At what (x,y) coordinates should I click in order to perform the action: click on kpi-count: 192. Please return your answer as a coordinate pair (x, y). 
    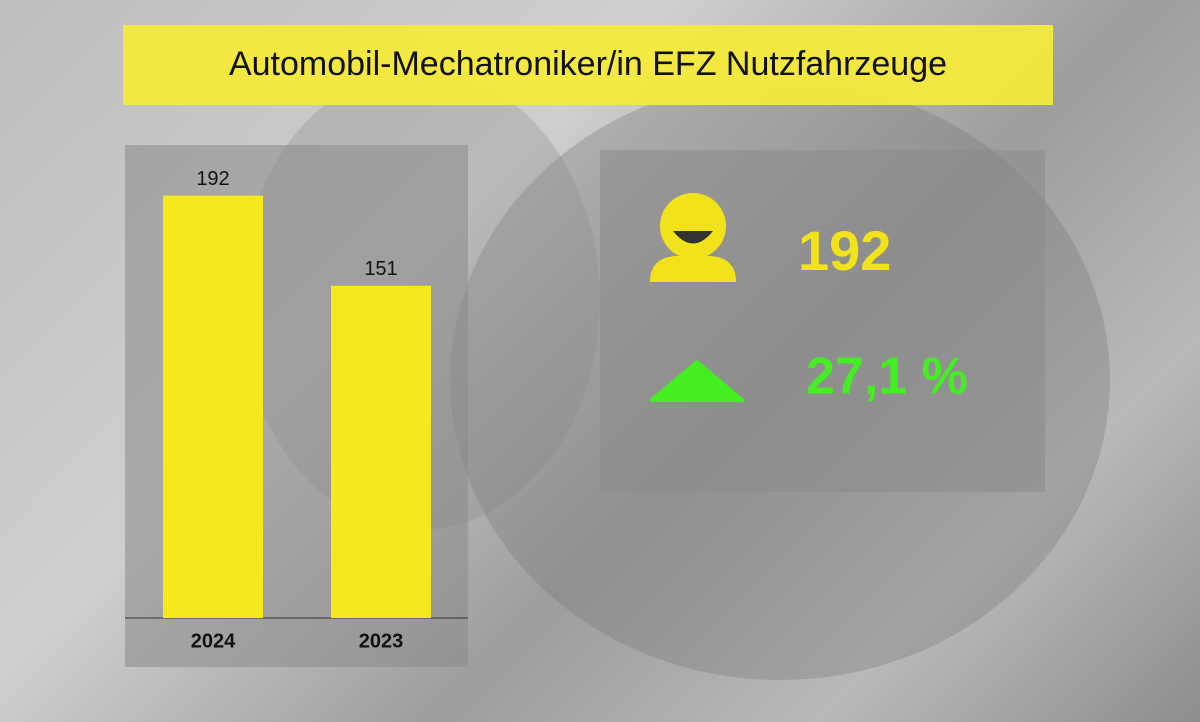
    Looking at the image, I should click on (844, 250).